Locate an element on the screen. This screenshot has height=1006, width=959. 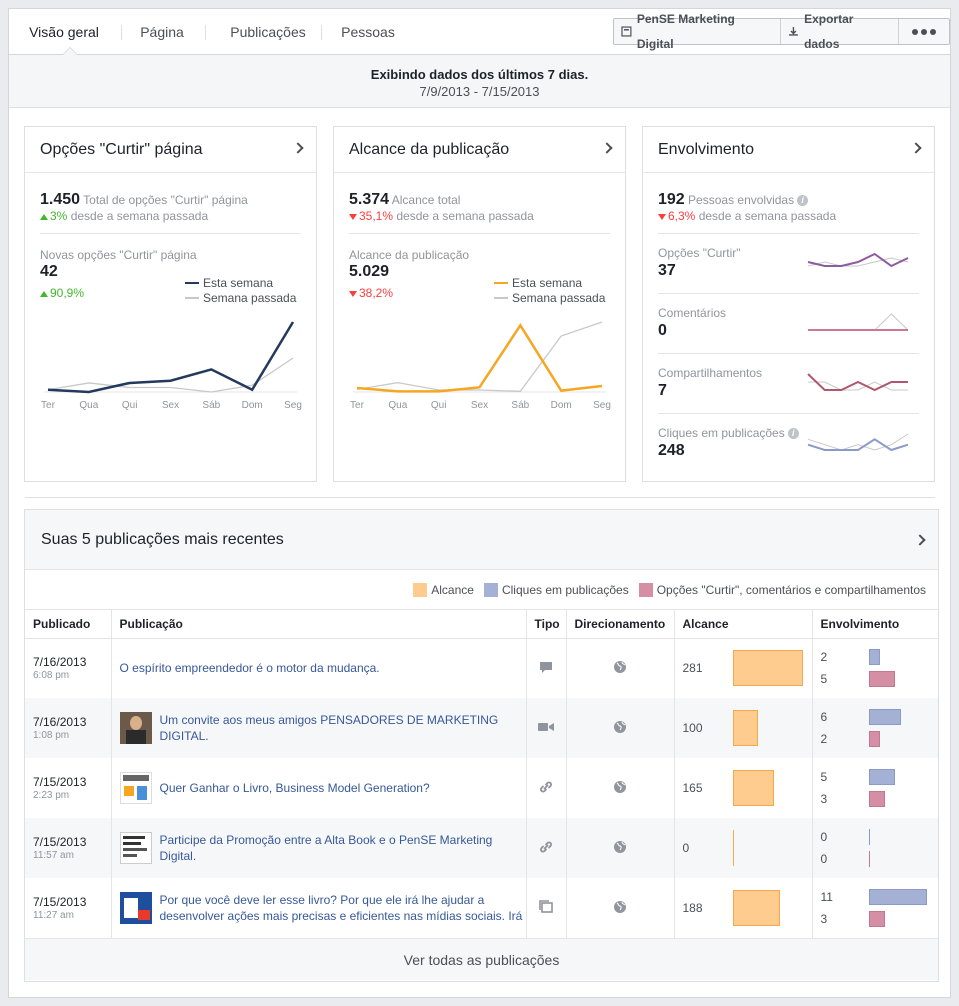
likes-value: 2 is located at coordinates (824, 739).